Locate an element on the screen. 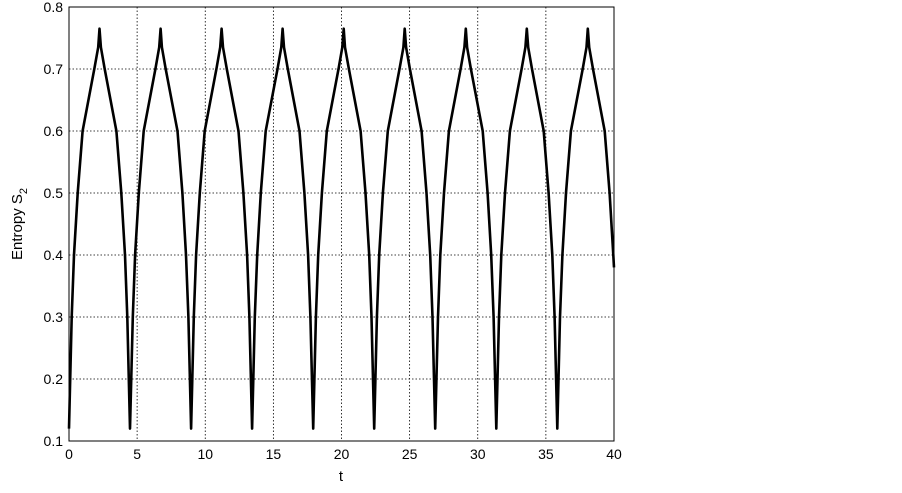 The height and width of the screenshot is (493, 902). y-axis-label: Entropy S2 is located at coordinates (19, 224).